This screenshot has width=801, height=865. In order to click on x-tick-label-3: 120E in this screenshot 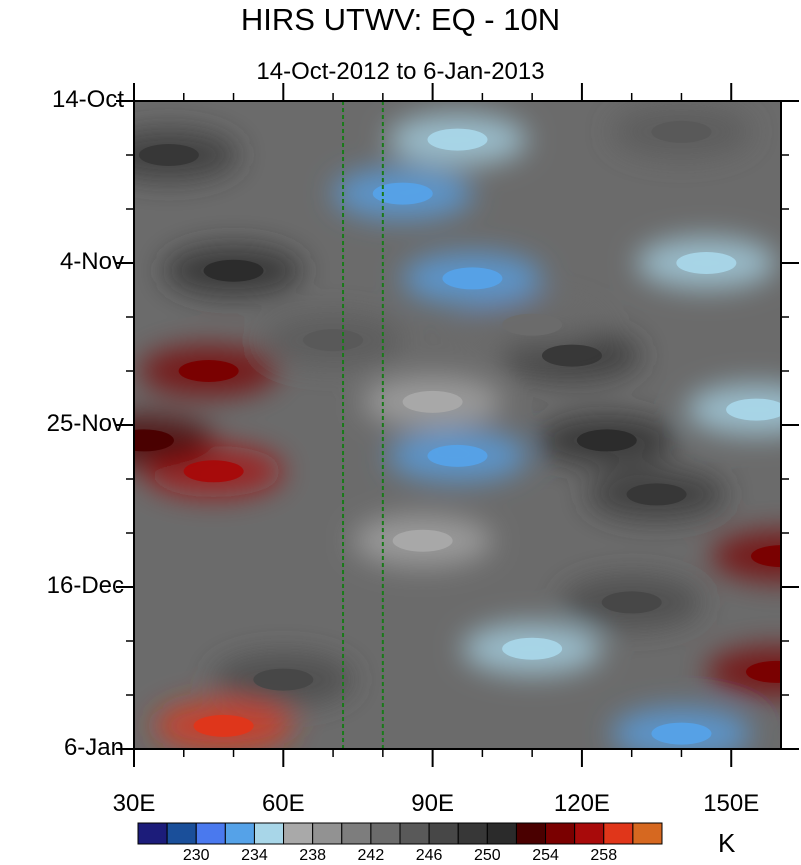, I will do `click(581, 803)`.